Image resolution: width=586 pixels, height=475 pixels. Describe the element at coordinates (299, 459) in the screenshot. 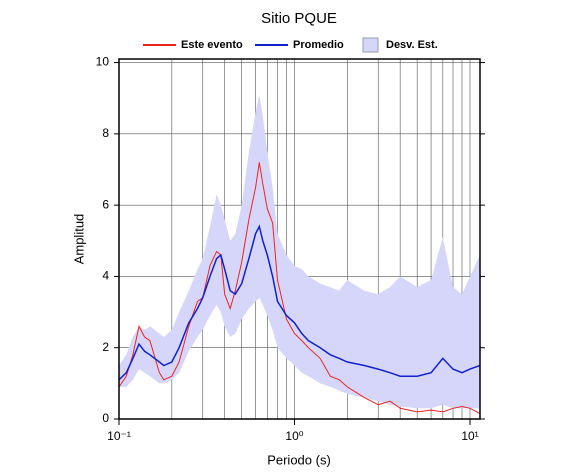

I see `x-axis-title: Periodo (s)` at that location.